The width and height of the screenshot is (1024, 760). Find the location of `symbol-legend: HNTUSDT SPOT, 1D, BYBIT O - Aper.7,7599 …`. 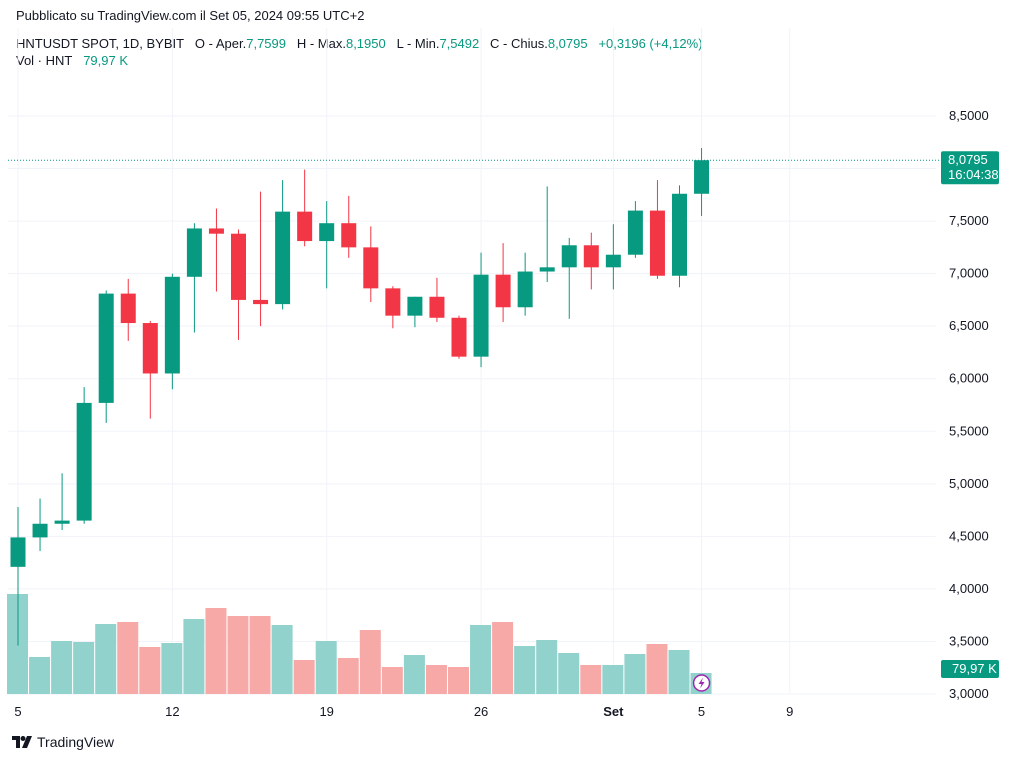

symbol-legend: HNTUSDT SPOT, 1D, BYBIT O - Aper.7,7599 … is located at coordinates (359, 43).